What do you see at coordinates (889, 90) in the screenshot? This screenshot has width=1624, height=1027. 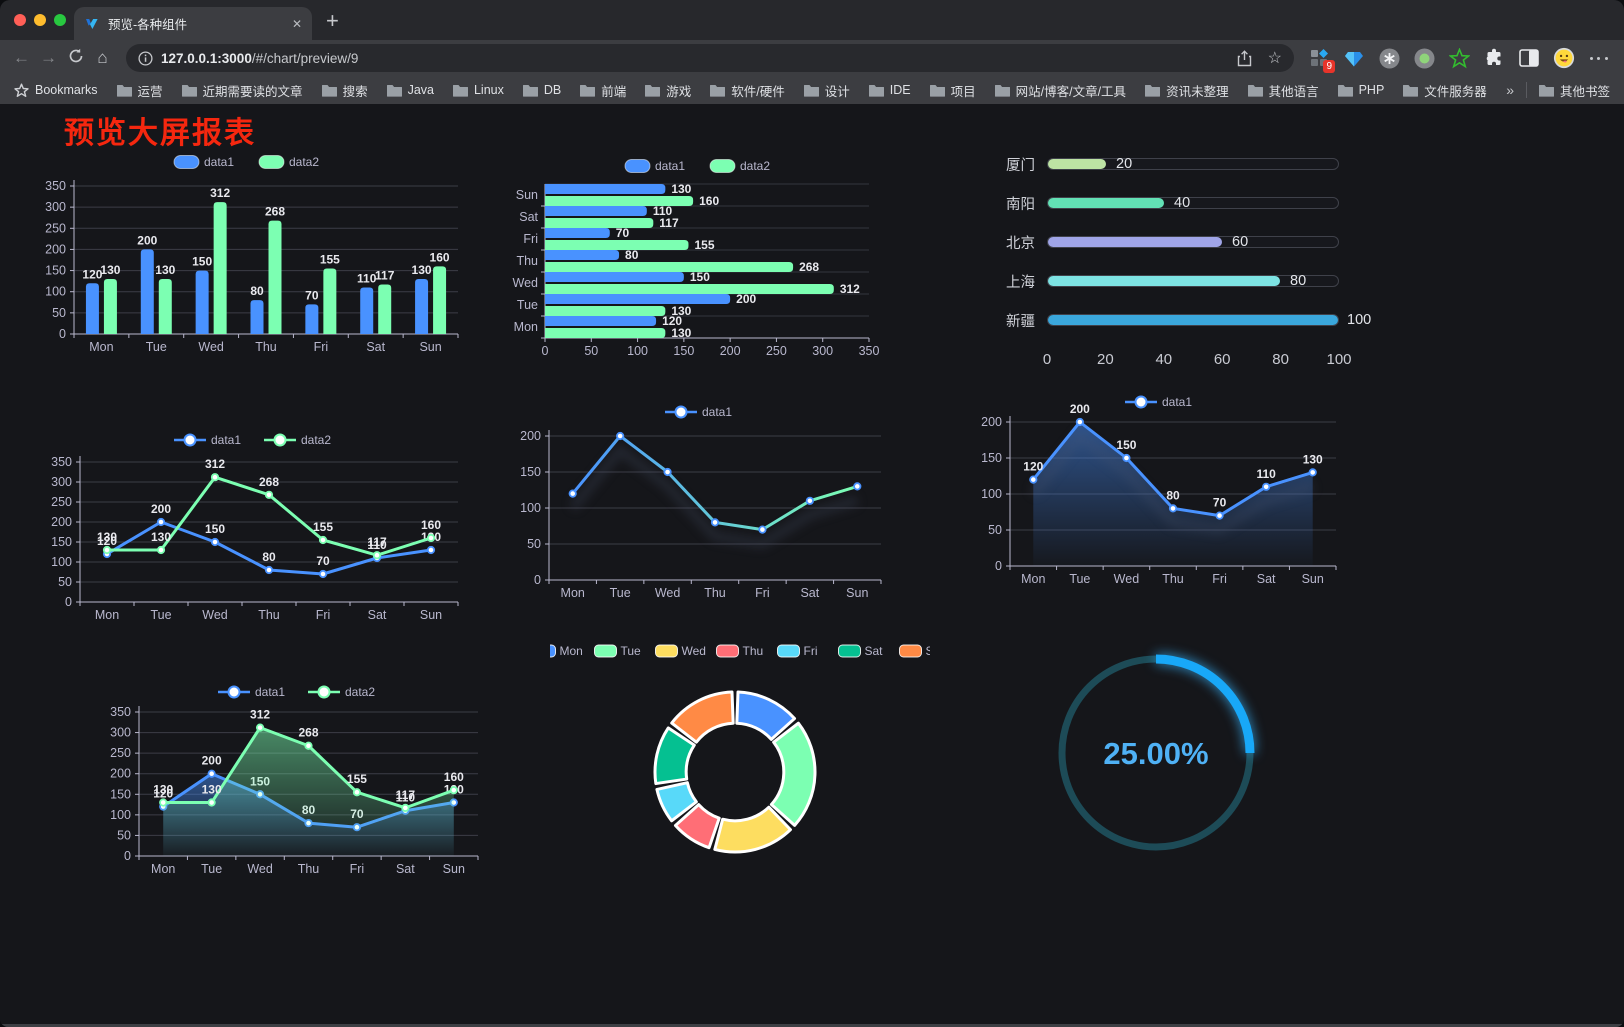 I see `bookmark-item: IDE` at bounding box center [889, 90].